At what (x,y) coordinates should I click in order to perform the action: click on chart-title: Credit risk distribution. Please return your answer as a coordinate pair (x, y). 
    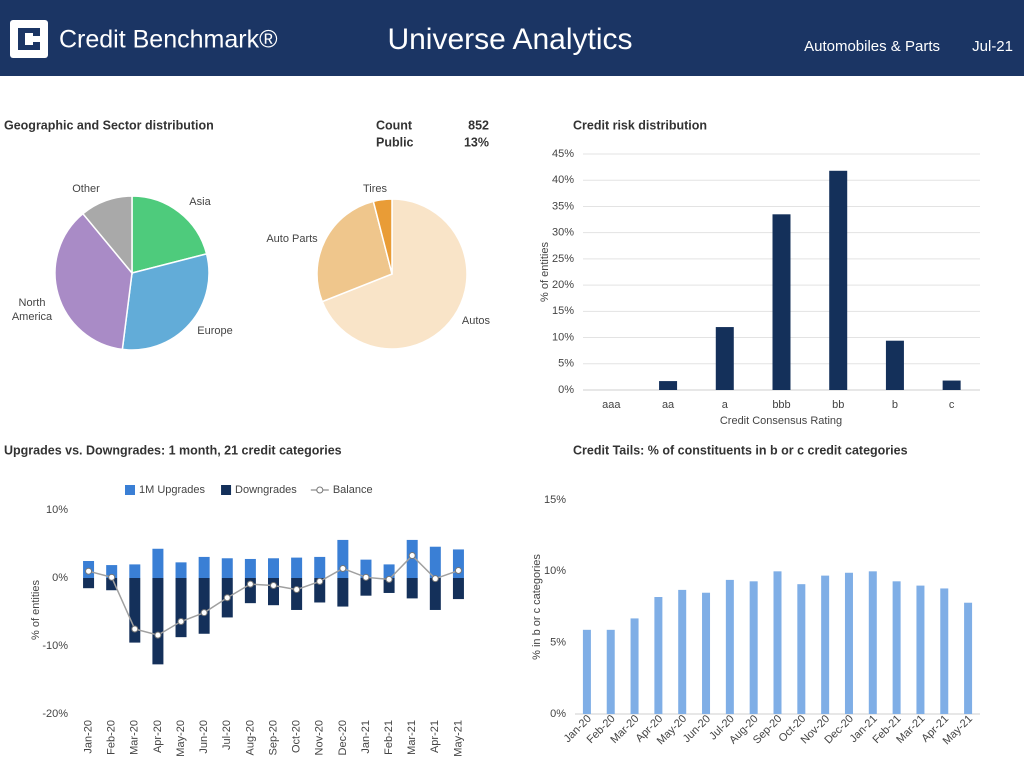
    Looking at the image, I should click on (640, 125).